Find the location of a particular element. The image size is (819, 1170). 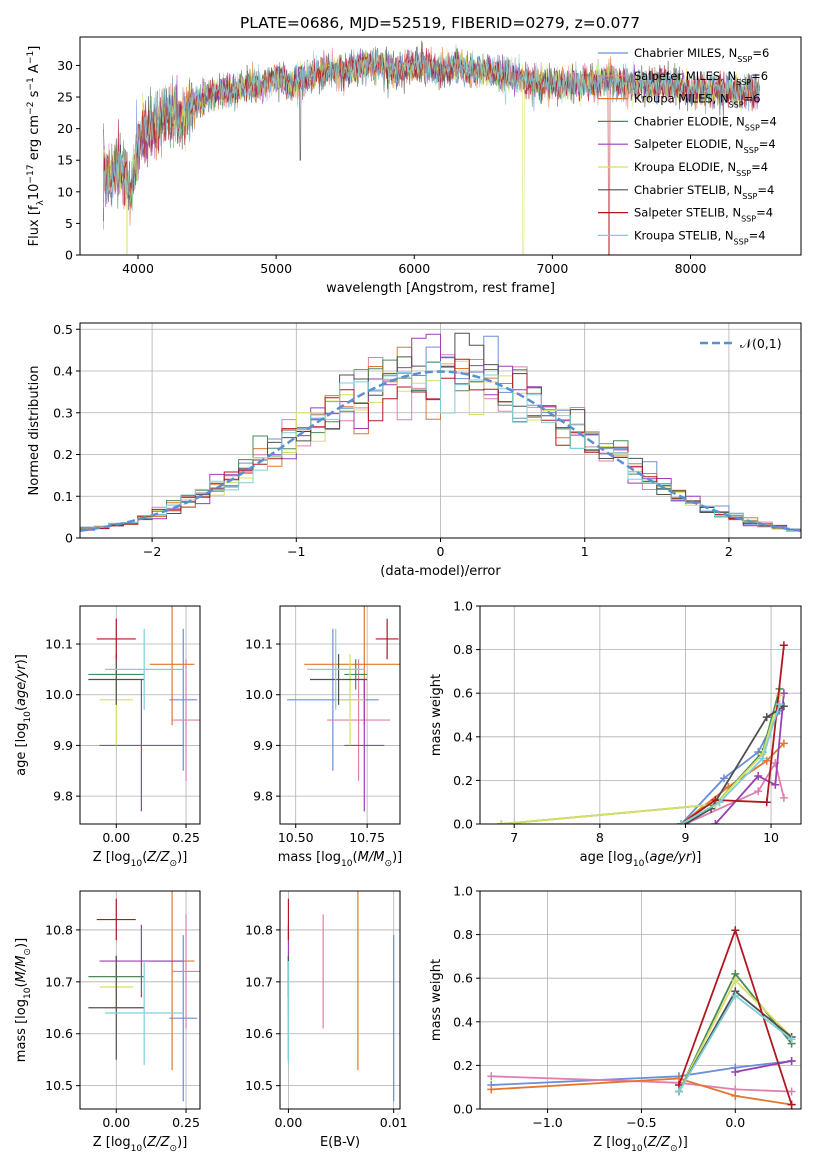

z-mass-axes is located at coordinates (138, 1002).